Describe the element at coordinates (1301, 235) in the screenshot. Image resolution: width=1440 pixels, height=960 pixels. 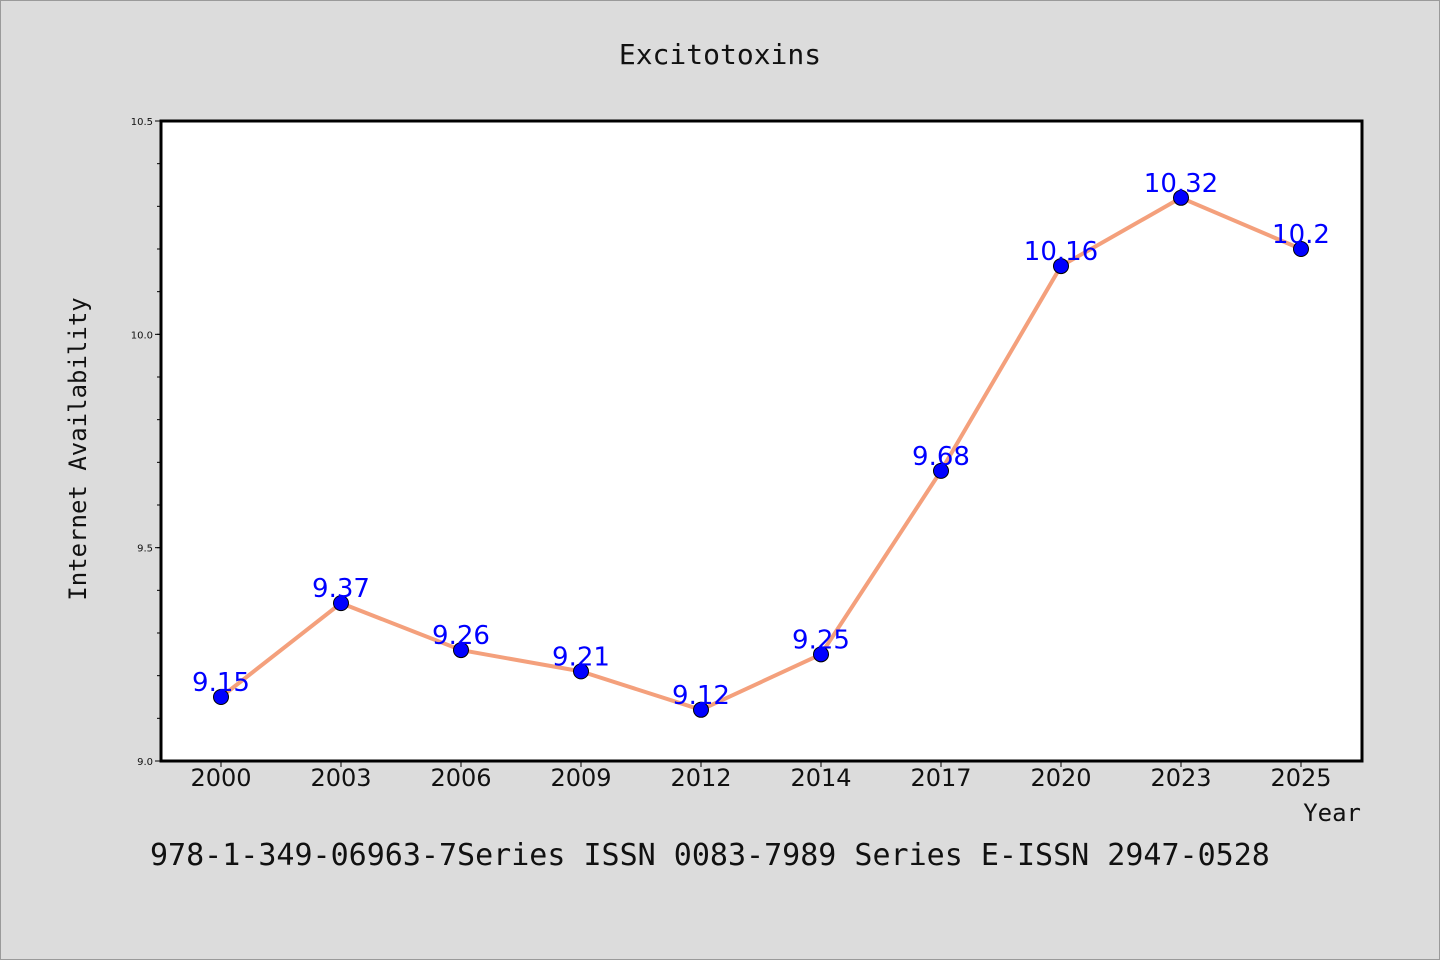
I see `data-label: 10.2` at that location.